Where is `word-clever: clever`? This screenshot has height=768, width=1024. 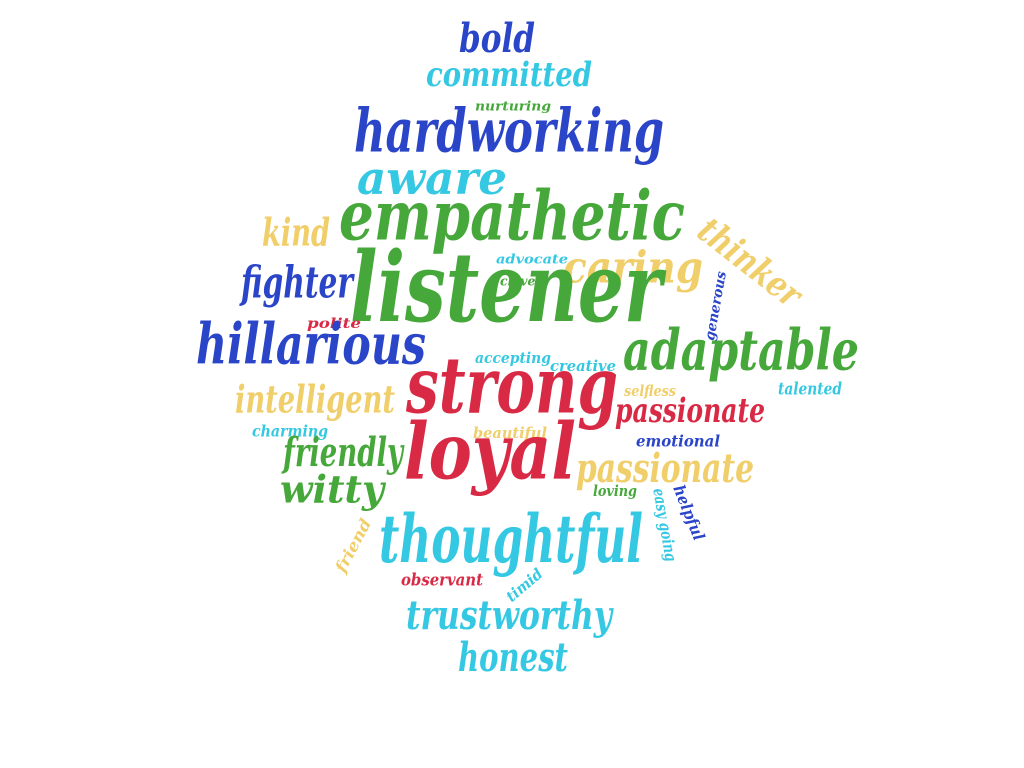 word-clever: clever is located at coordinates (521, 282).